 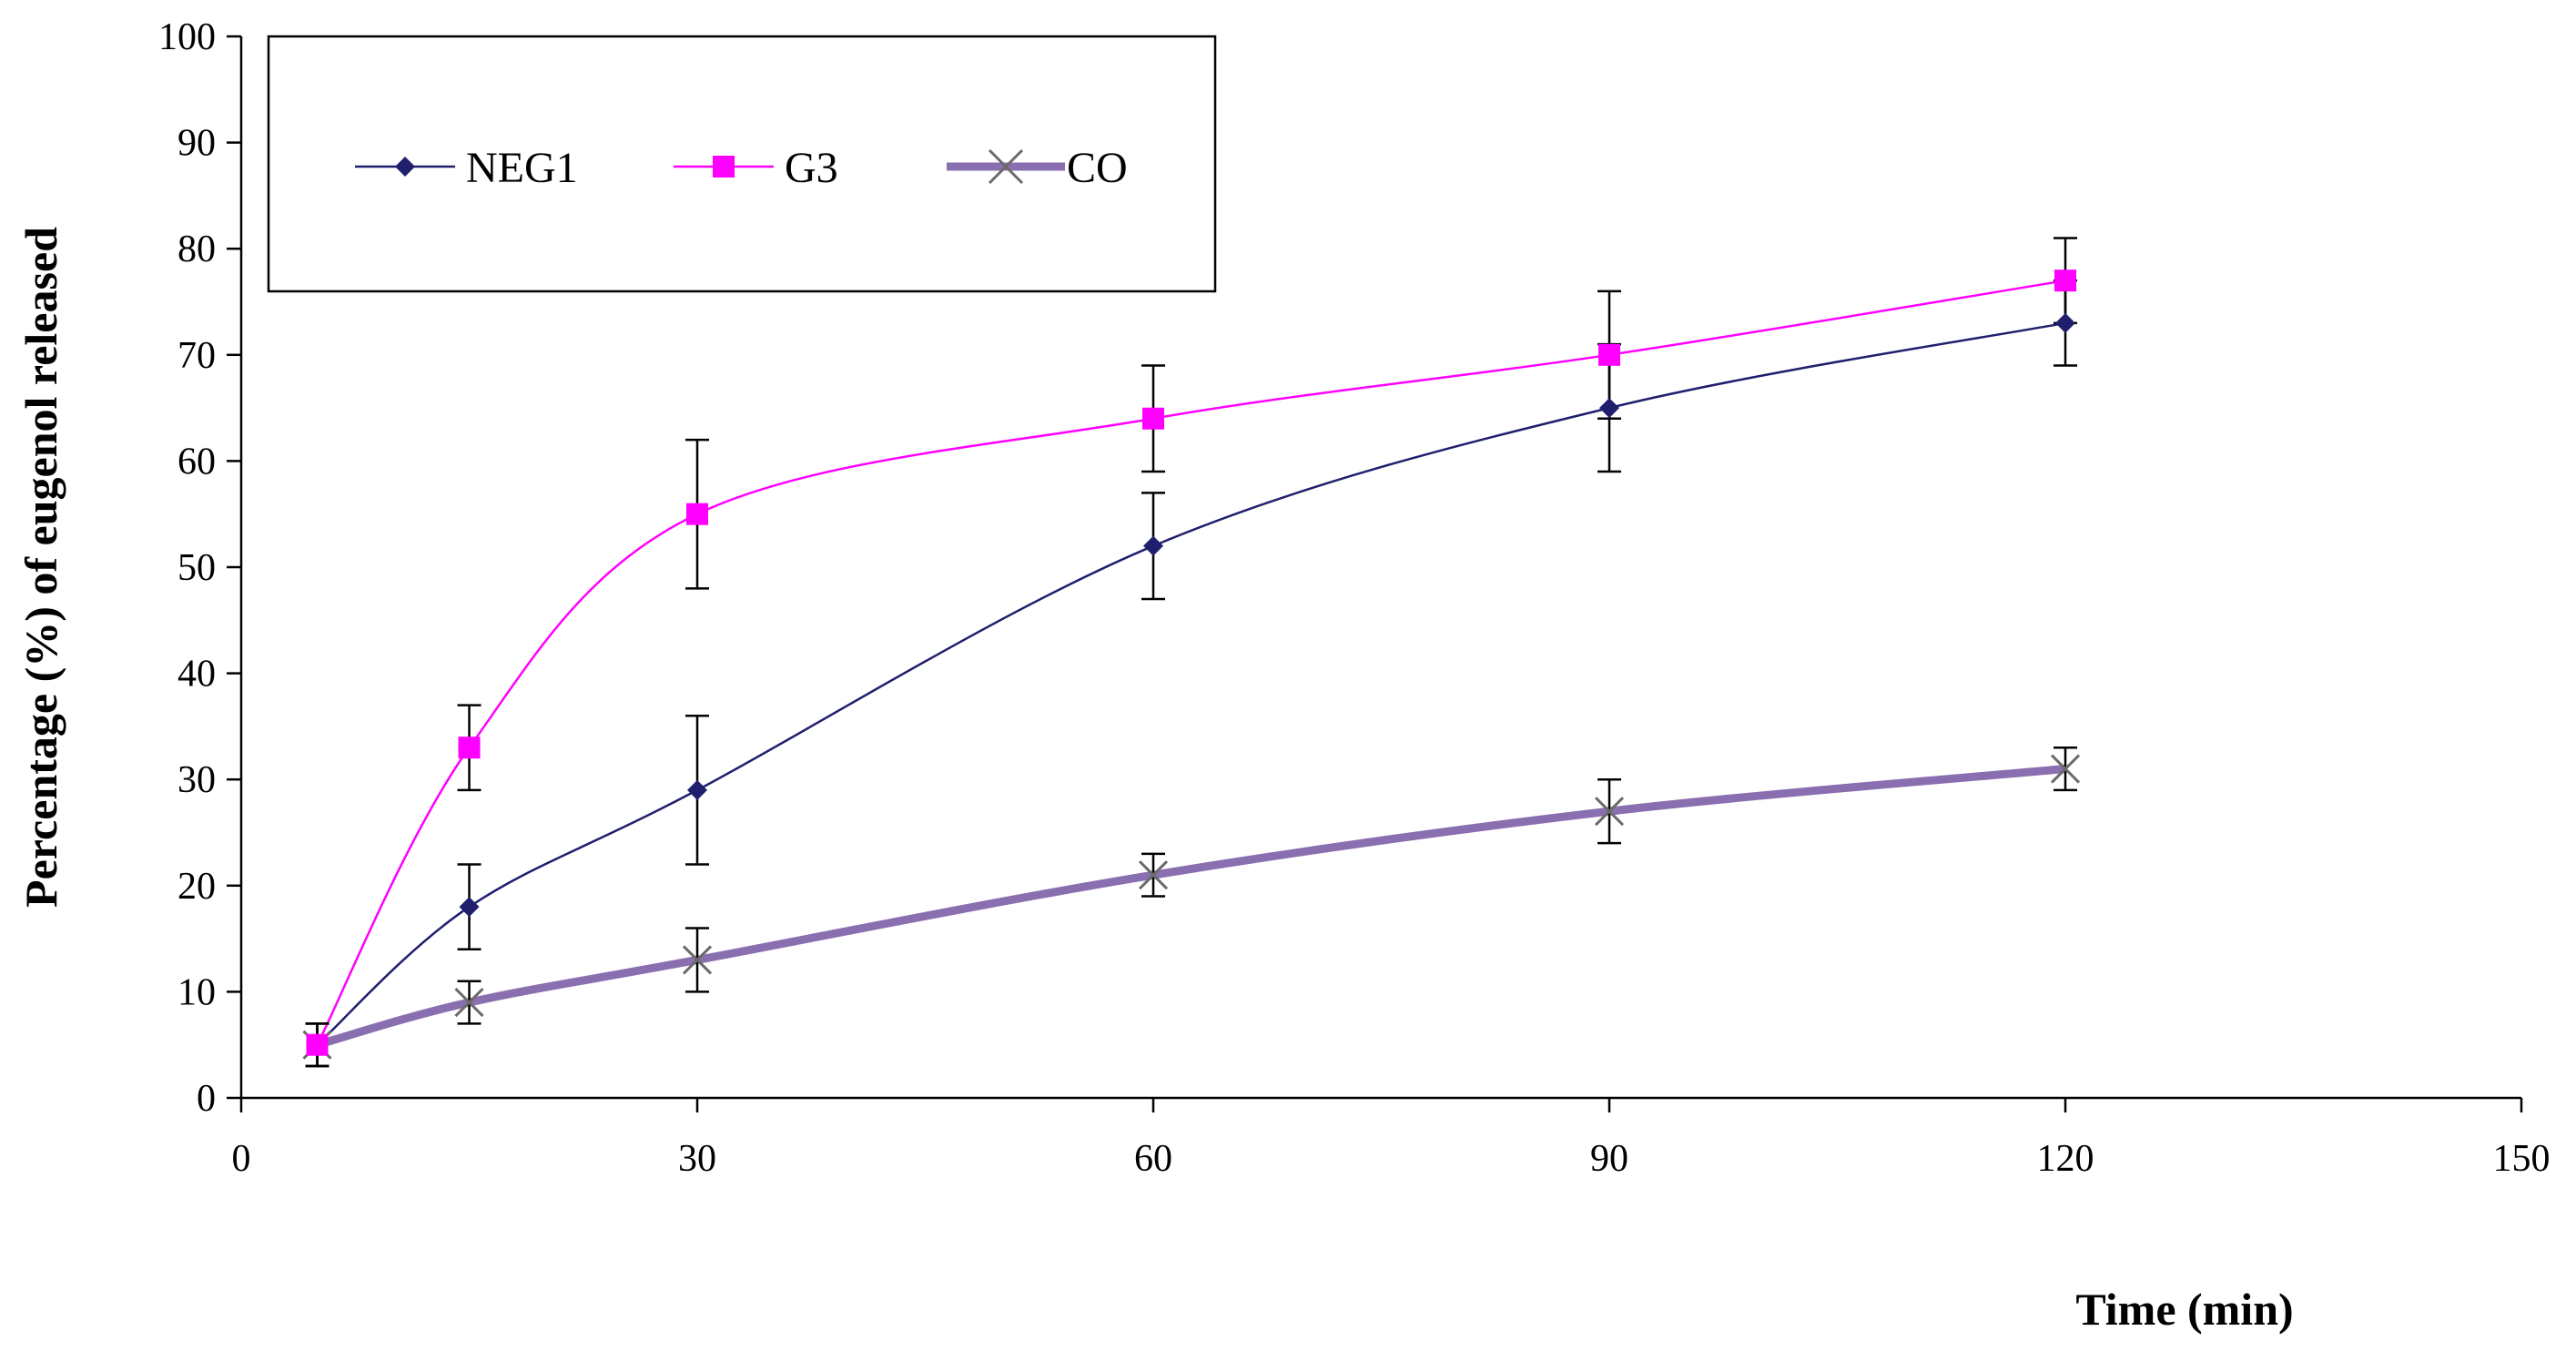 I want to click on legend-label-neg1: NEG1, so click(x=522, y=168).